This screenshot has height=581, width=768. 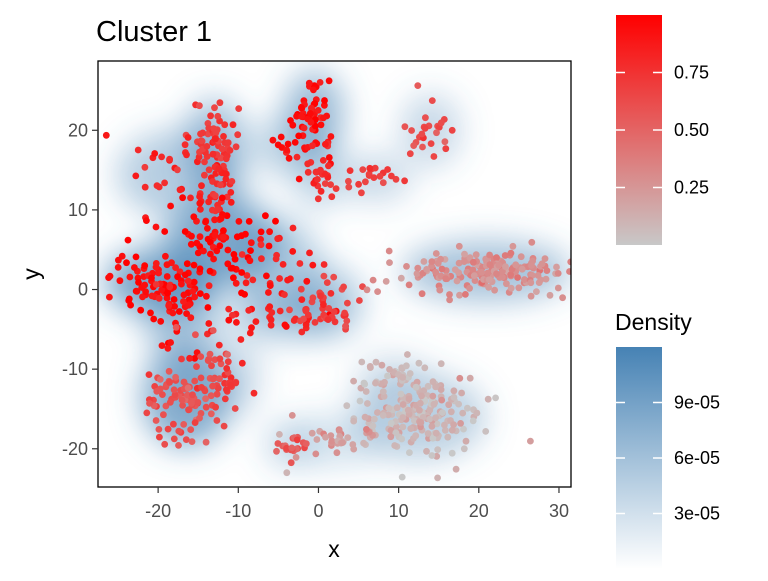 What do you see at coordinates (238, 511) in the screenshot?
I see `x-tick-label: -10` at bounding box center [238, 511].